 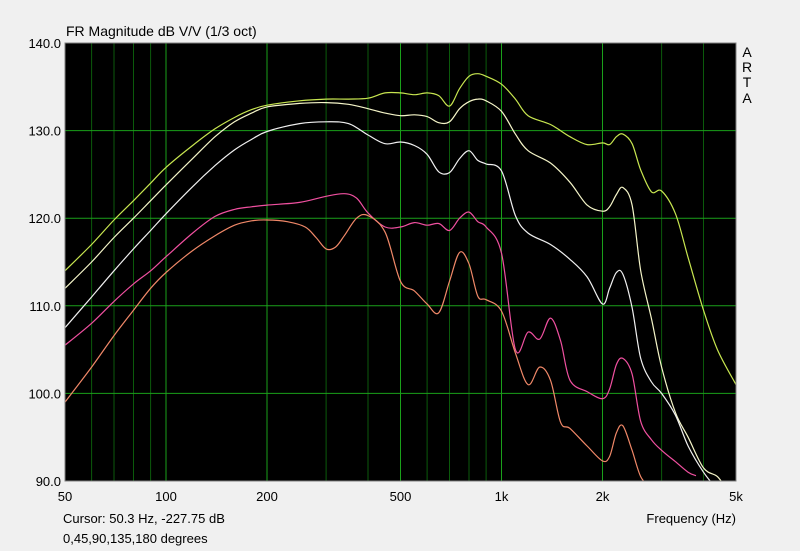 I want to click on brand-letter: R, so click(x=747, y=67).